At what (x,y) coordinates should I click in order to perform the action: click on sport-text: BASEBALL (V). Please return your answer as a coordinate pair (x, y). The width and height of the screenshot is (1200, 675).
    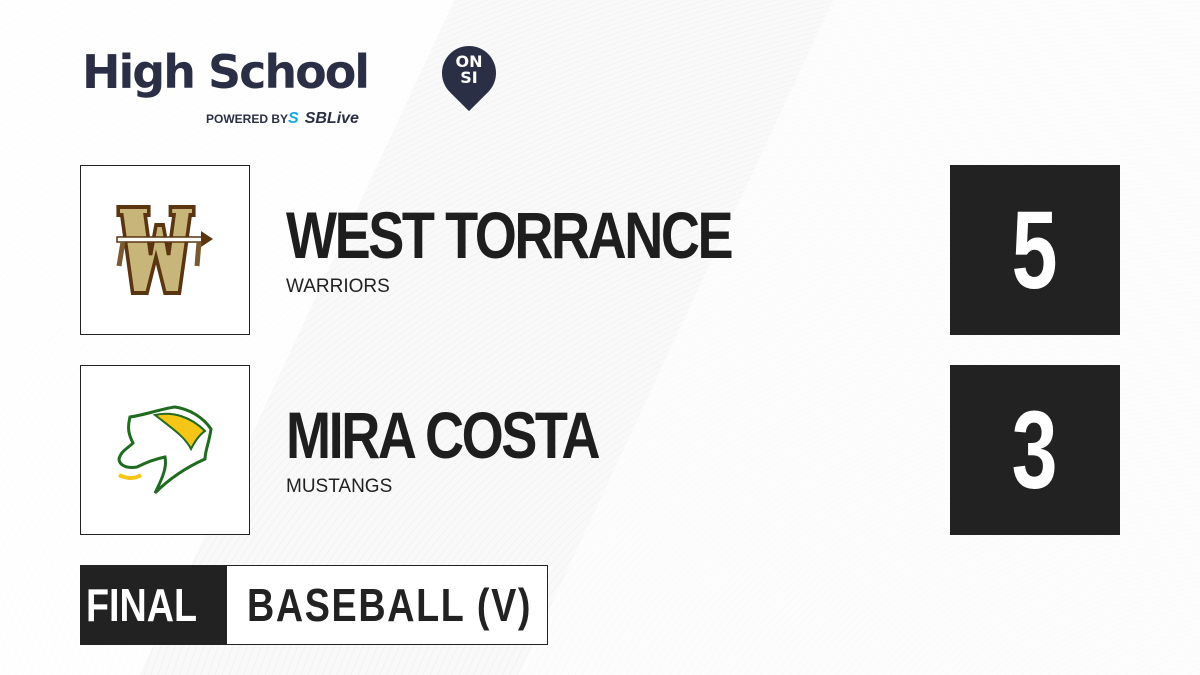
    Looking at the image, I should click on (390, 605).